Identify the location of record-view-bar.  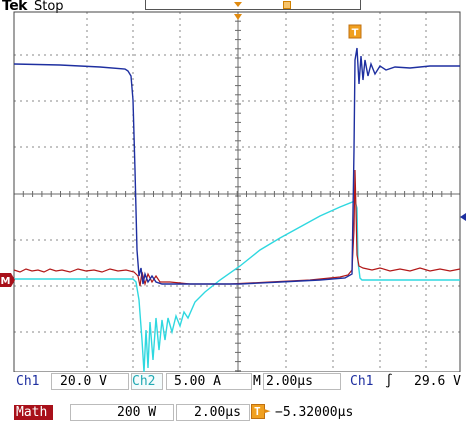
(253, 5).